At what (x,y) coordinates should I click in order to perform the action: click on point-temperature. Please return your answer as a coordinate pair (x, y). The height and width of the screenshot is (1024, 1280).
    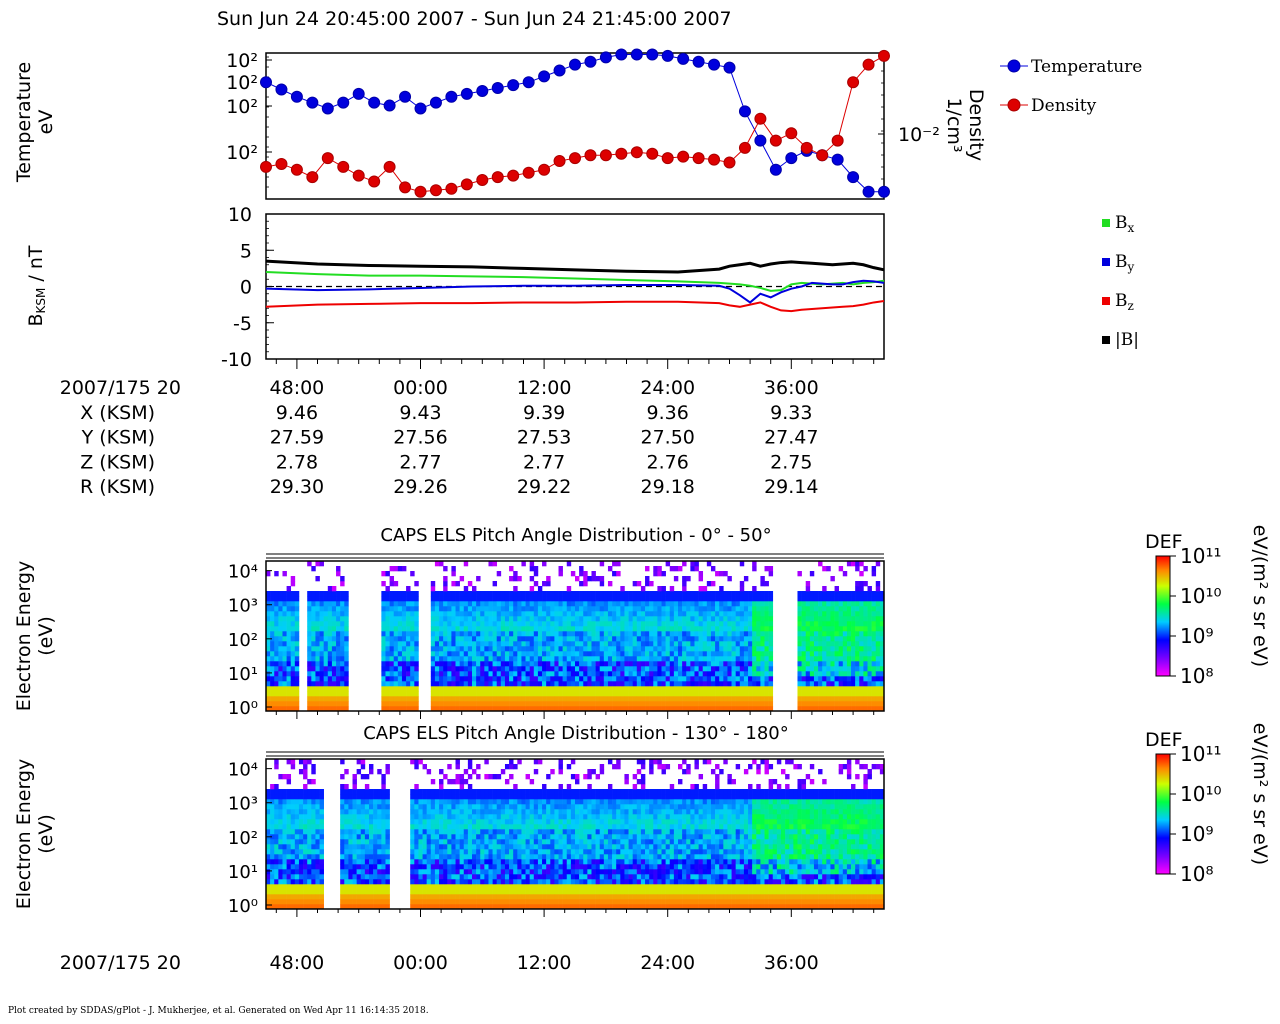
    Looking at the image, I should click on (482, 90).